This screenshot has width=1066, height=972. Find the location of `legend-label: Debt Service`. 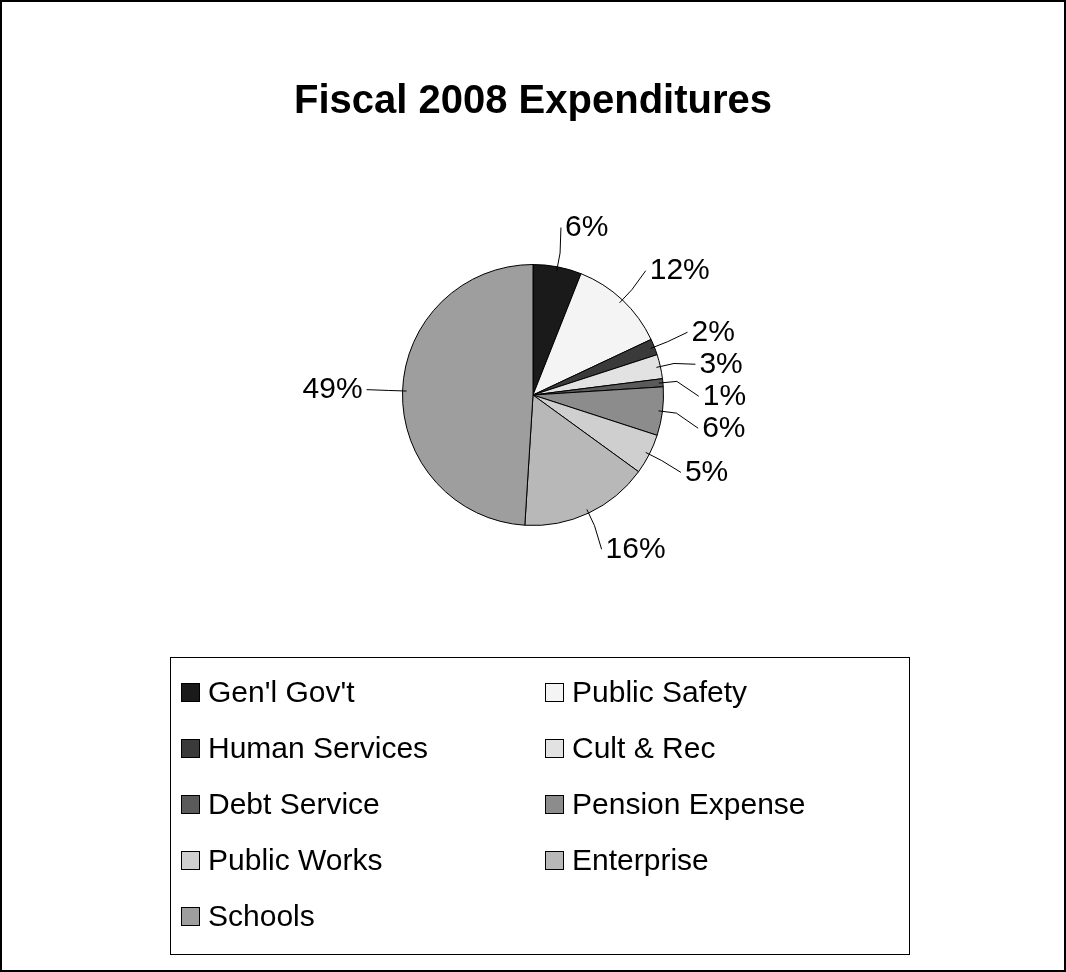

legend-label: Debt Service is located at coordinates (294, 804).